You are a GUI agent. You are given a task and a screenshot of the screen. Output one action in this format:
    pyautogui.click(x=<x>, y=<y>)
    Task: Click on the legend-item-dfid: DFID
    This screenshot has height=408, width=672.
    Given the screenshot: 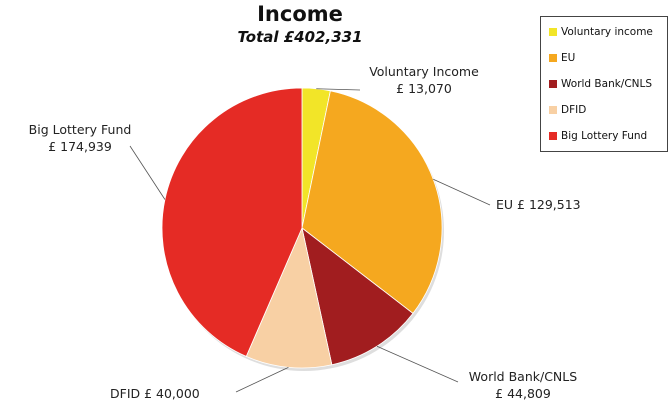 What is the action you would take?
    pyautogui.click(x=567, y=110)
    